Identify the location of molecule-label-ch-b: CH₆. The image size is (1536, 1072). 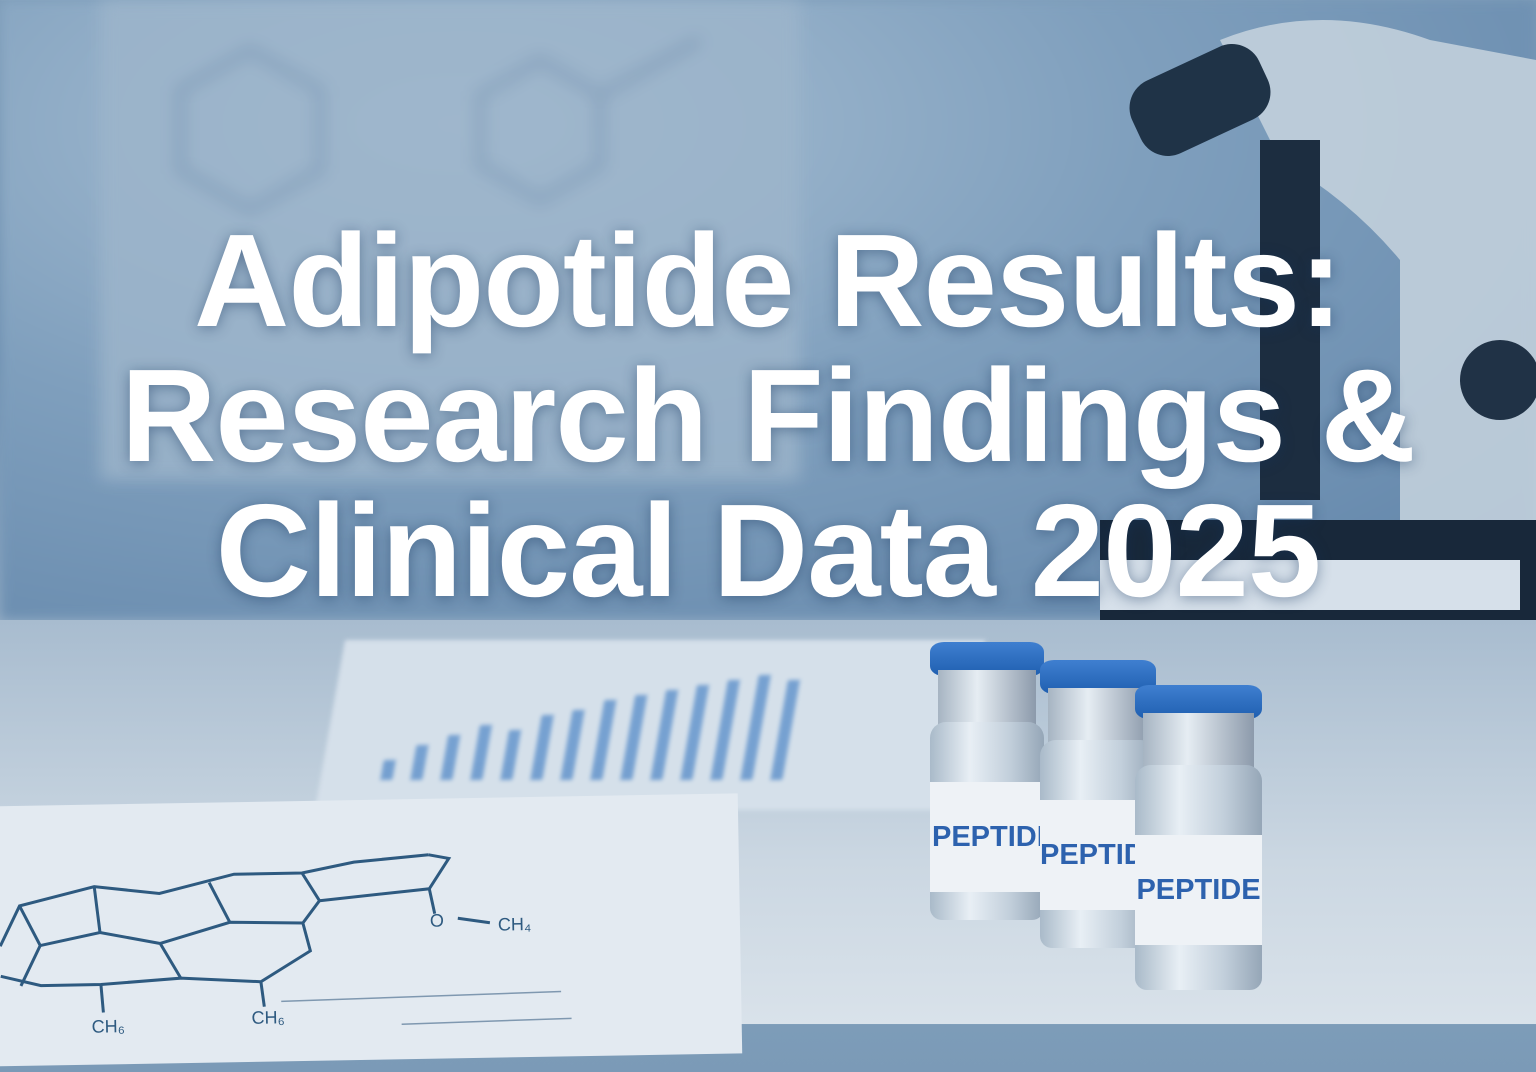
(268, 1017).